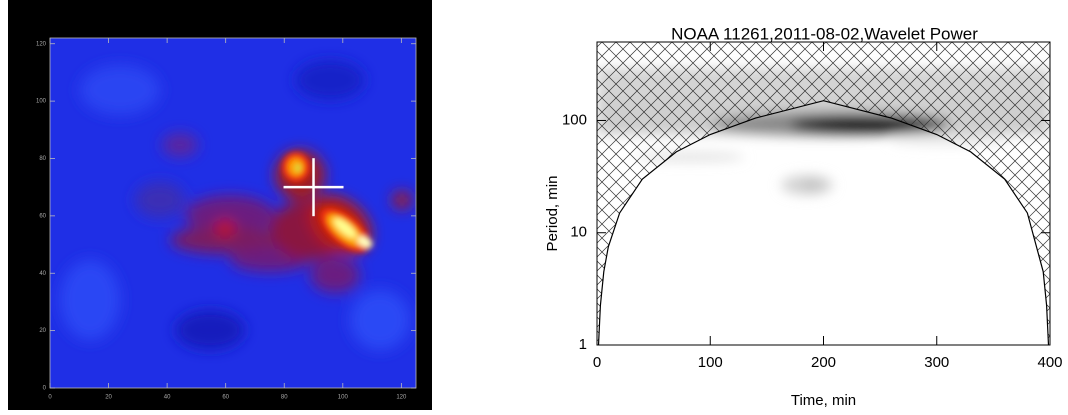  What do you see at coordinates (583, 344) in the screenshot?
I see `y-tick-label: 1` at bounding box center [583, 344].